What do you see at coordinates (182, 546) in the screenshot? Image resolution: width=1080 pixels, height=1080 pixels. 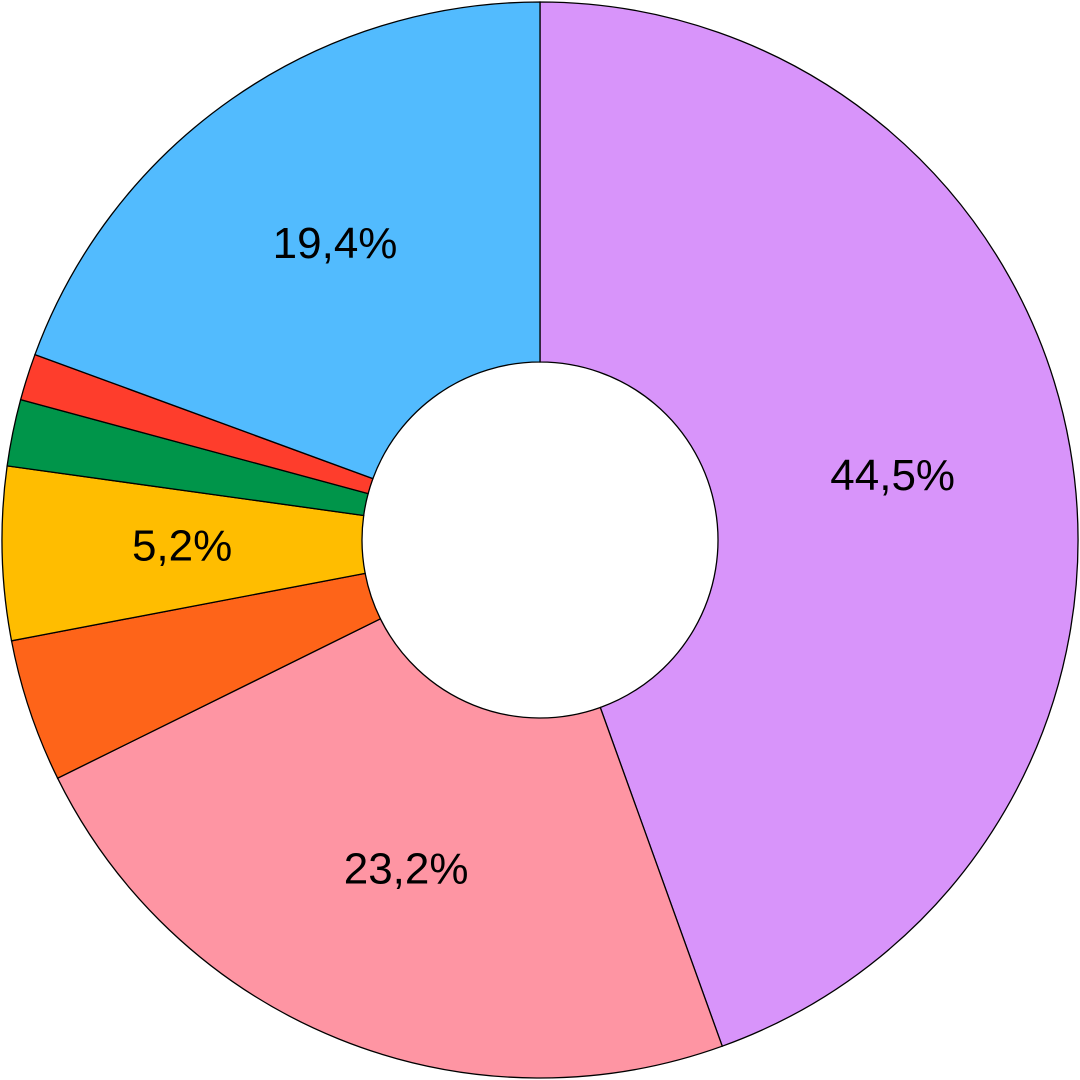 I see `slice-label: 5,2%` at bounding box center [182, 546].